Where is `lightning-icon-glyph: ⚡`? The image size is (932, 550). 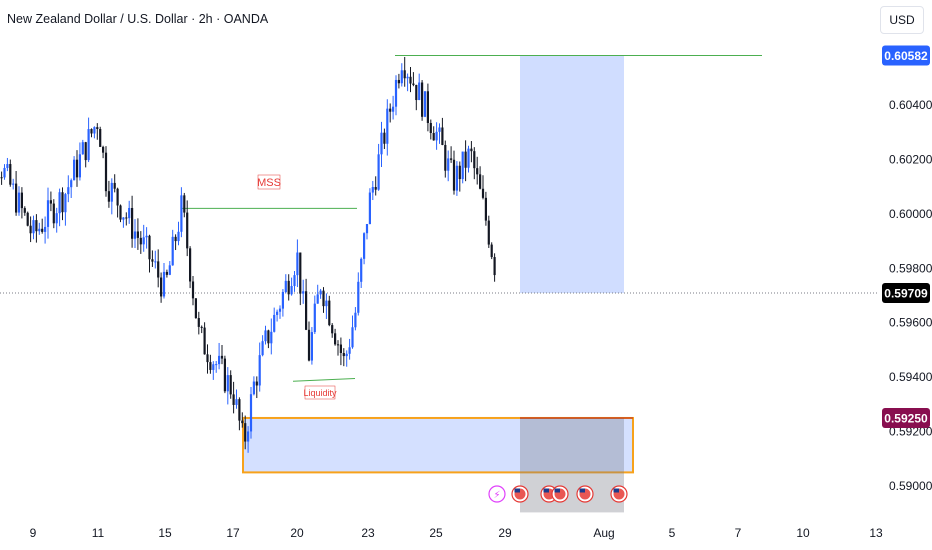
lightning-icon-glyph: ⚡ is located at coordinates (496, 495).